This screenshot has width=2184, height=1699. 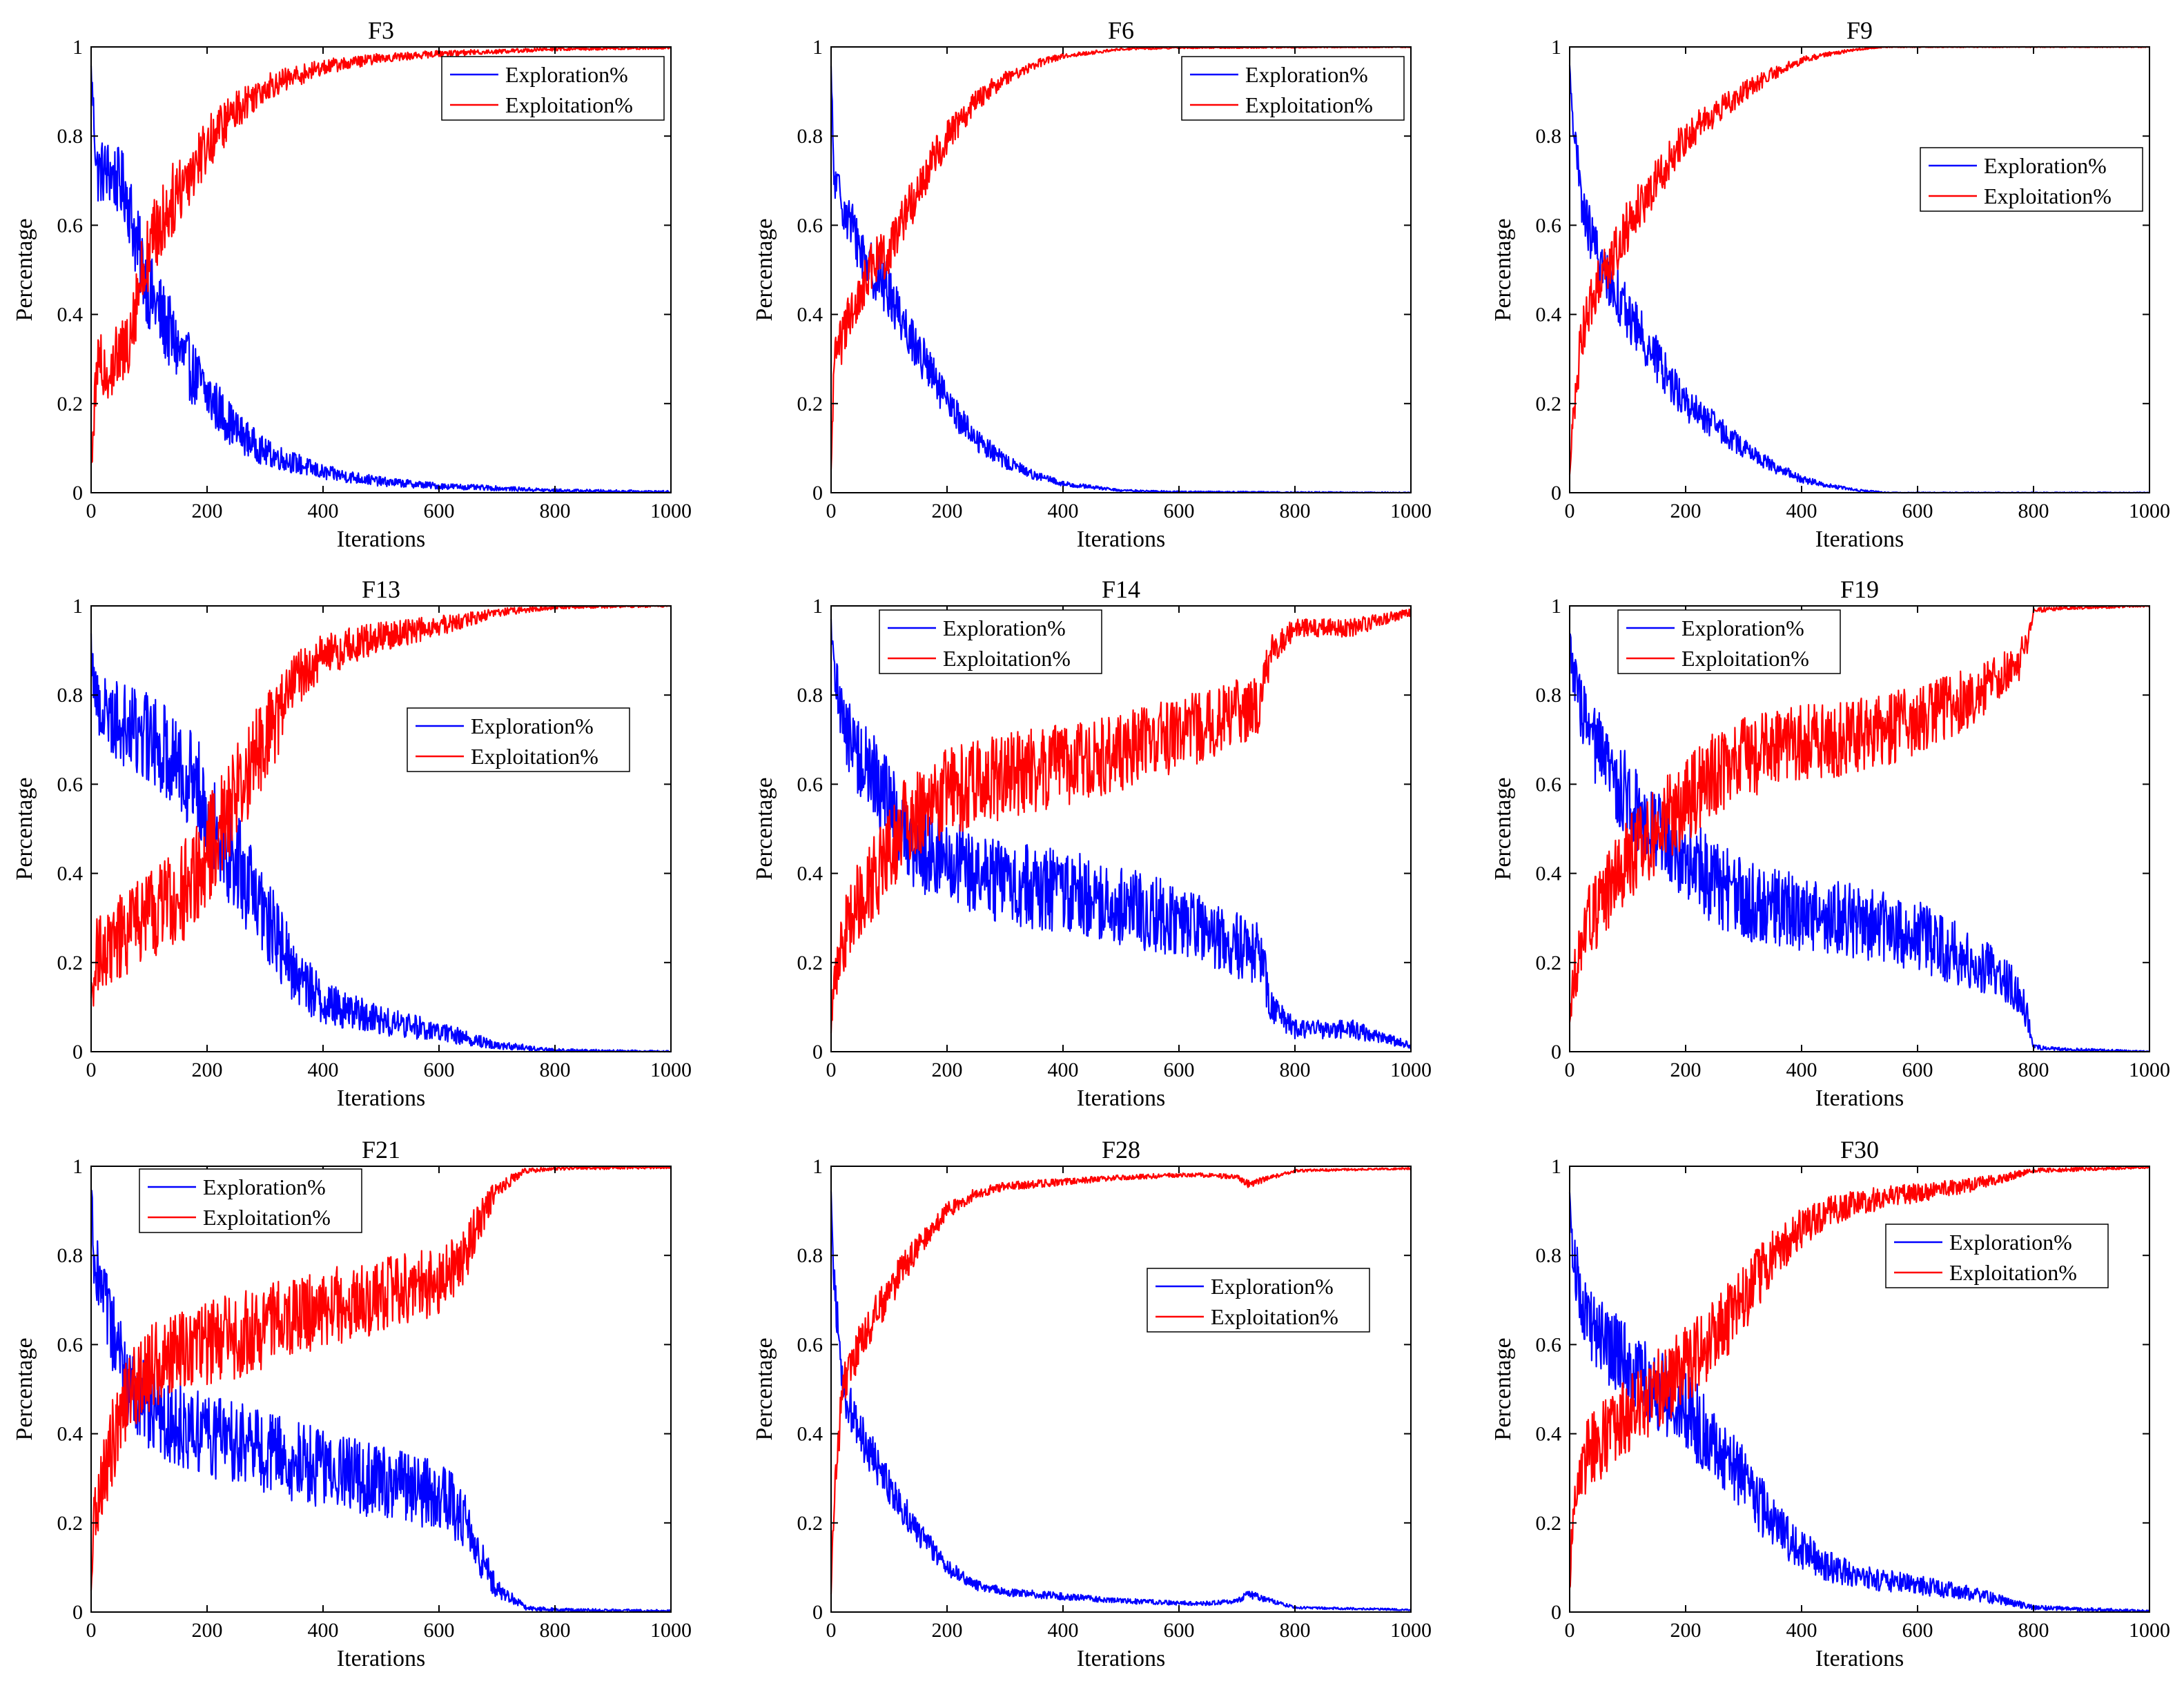 I want to click on plot-title: F30, so click(x=1859, y=1149).